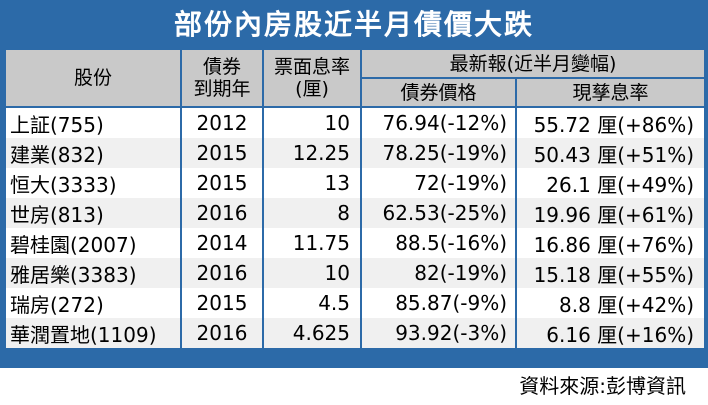 This screenshot has width=708, height=405. I want to click on cell-stock: 建業(832), so click(93, 153).